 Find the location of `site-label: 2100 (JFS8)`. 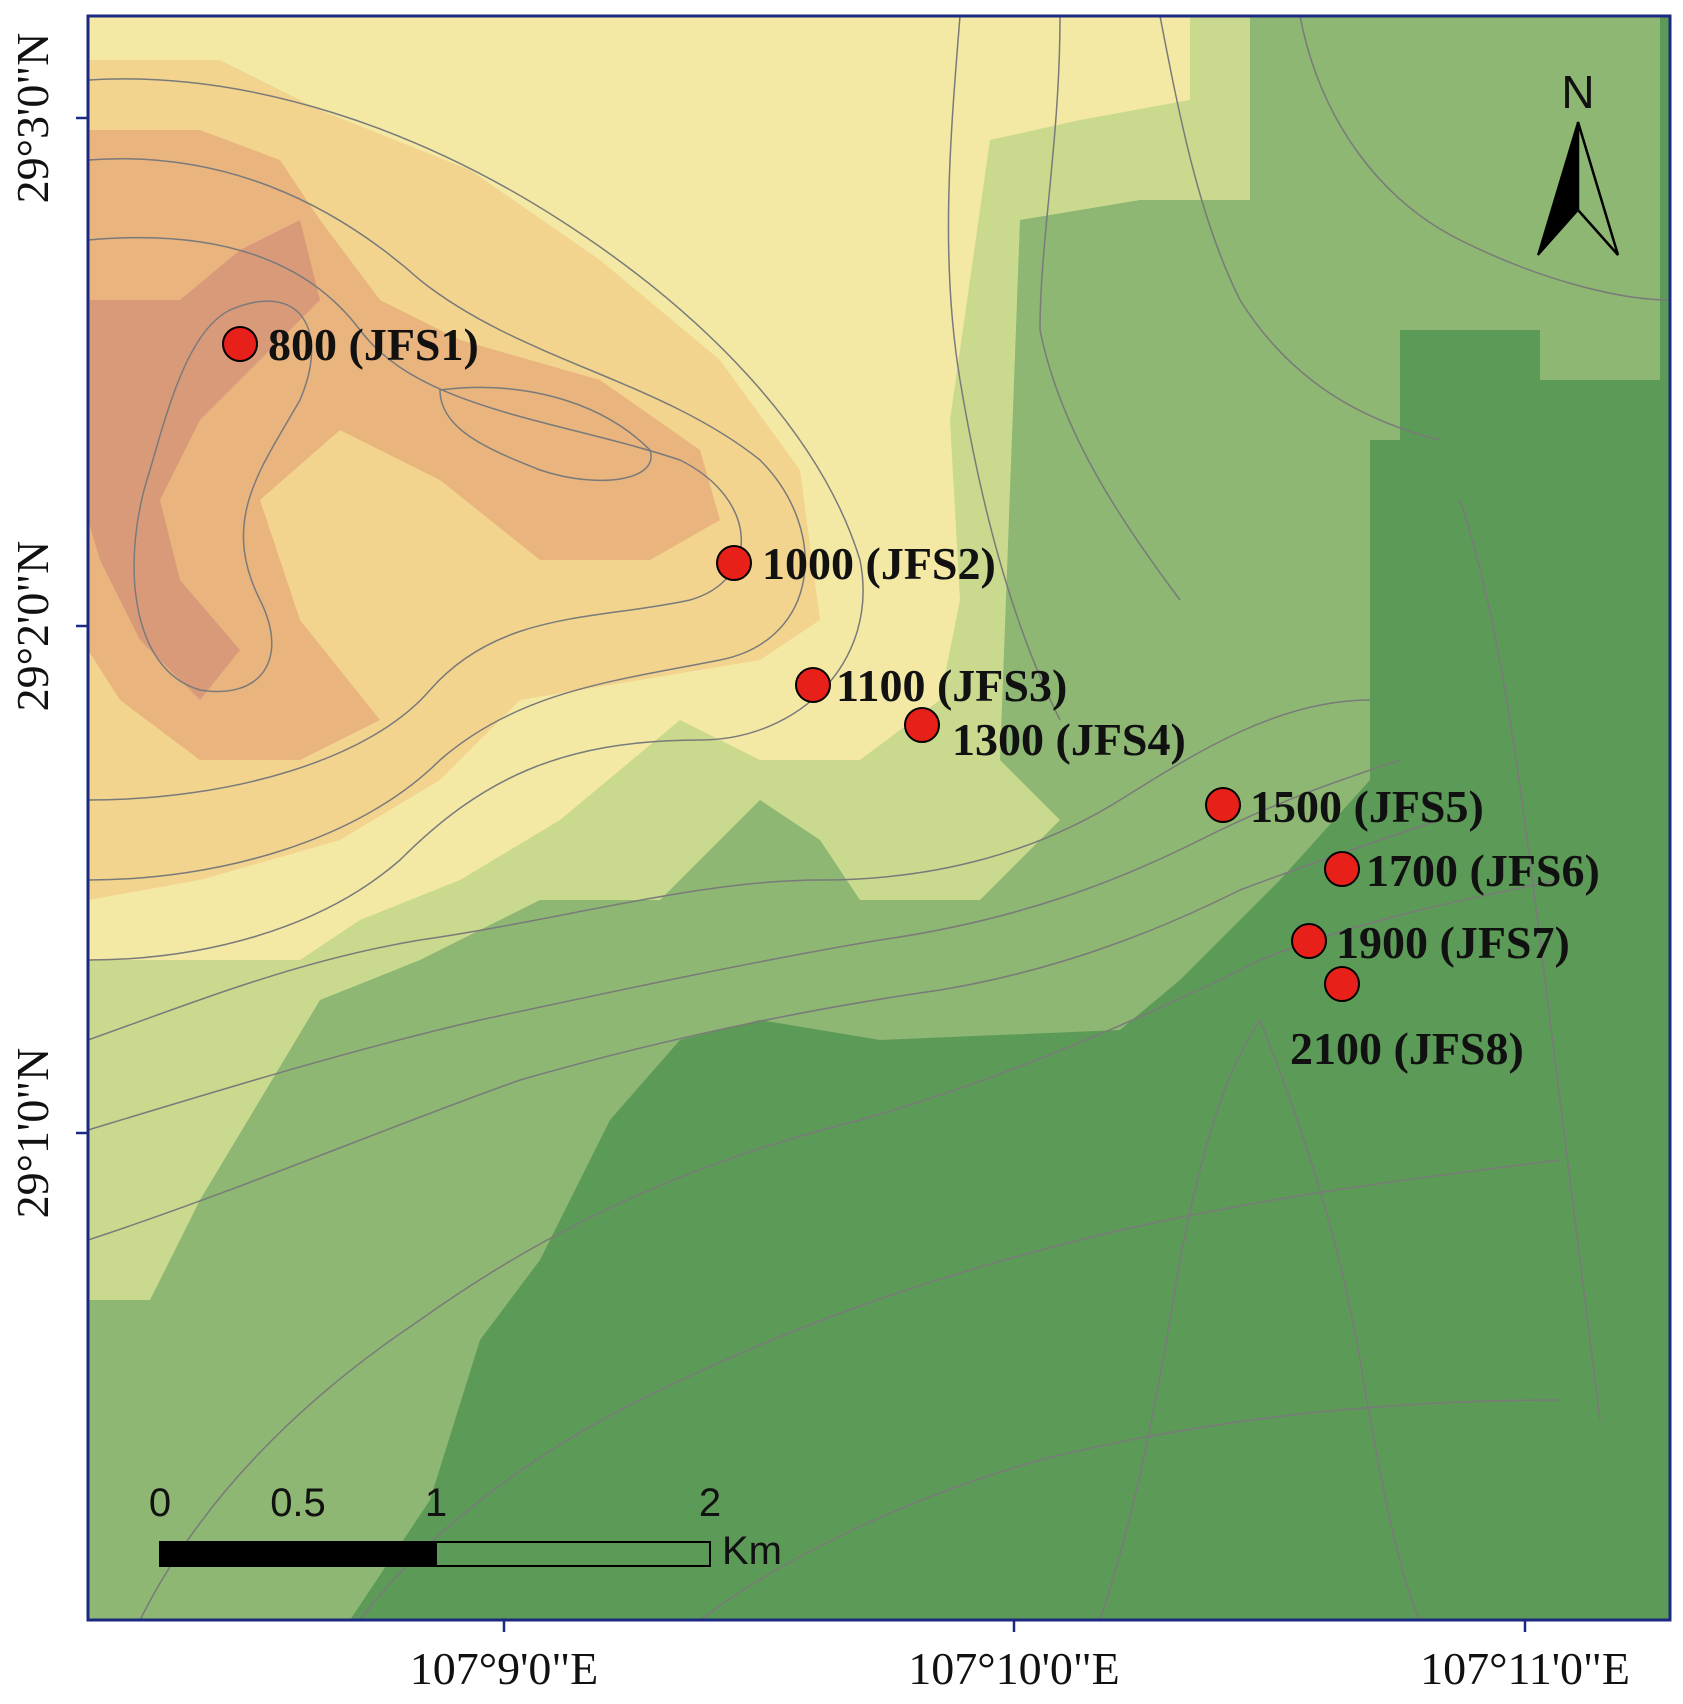

site-label: 2100 (JFS8) is located at coordinates (1407, 1048).